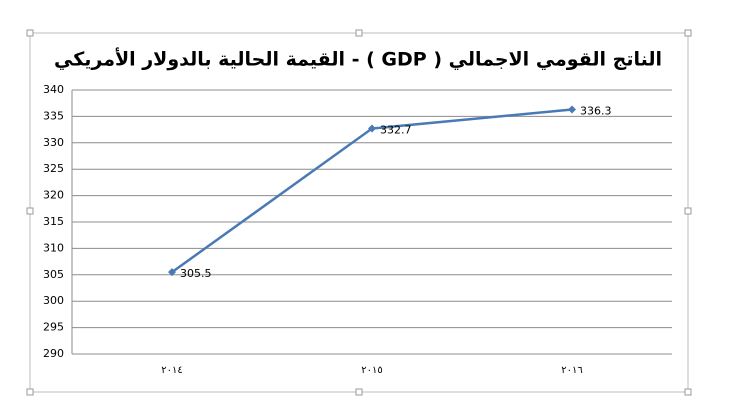  I want to click on y-tick-label: 315, so click(53, 221).